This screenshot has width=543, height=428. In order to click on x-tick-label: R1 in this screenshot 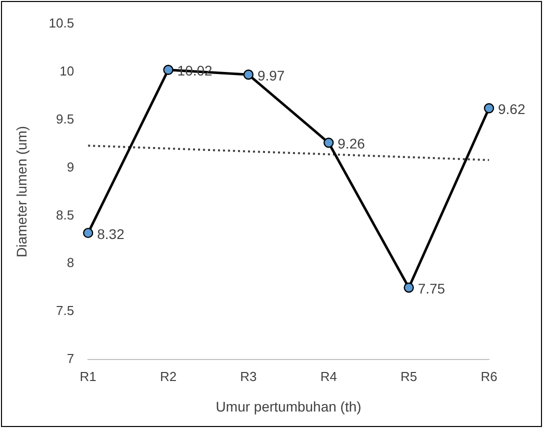, I will do `click(88, 376)`.